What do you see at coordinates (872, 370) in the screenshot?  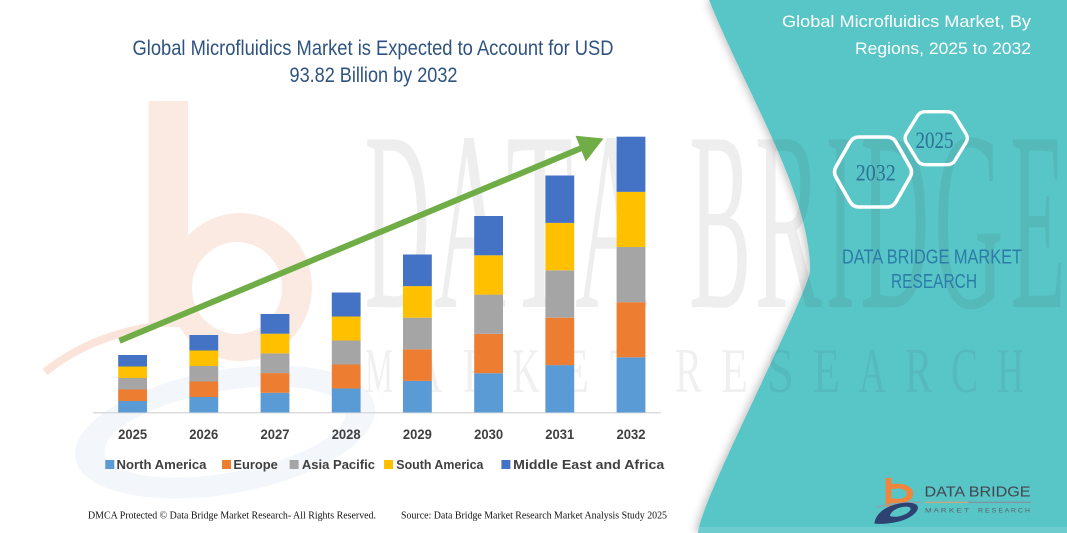 I see `svg-text: A` at bounding box center [872, 370].